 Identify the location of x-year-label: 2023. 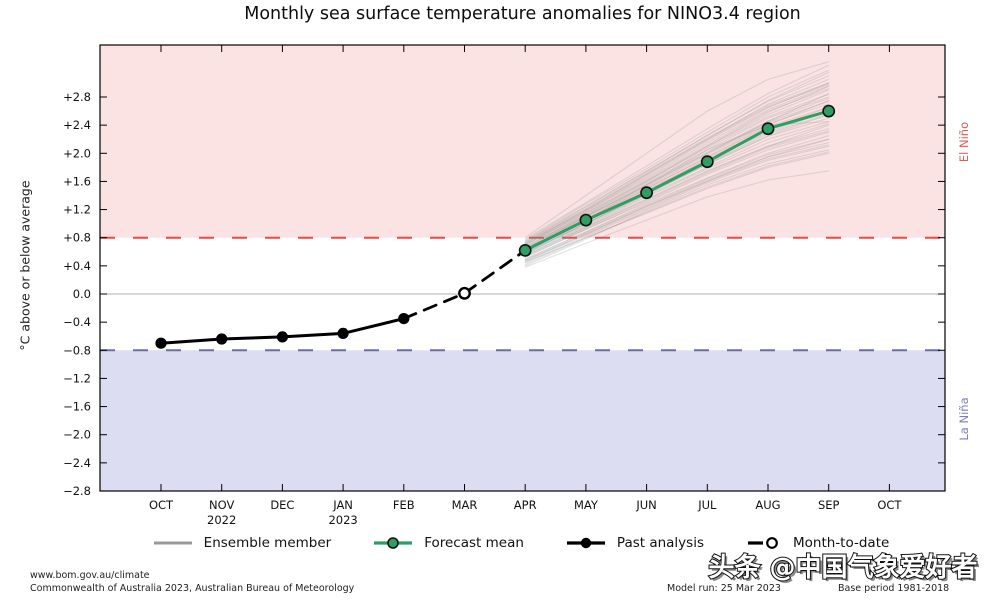
(342, 520).